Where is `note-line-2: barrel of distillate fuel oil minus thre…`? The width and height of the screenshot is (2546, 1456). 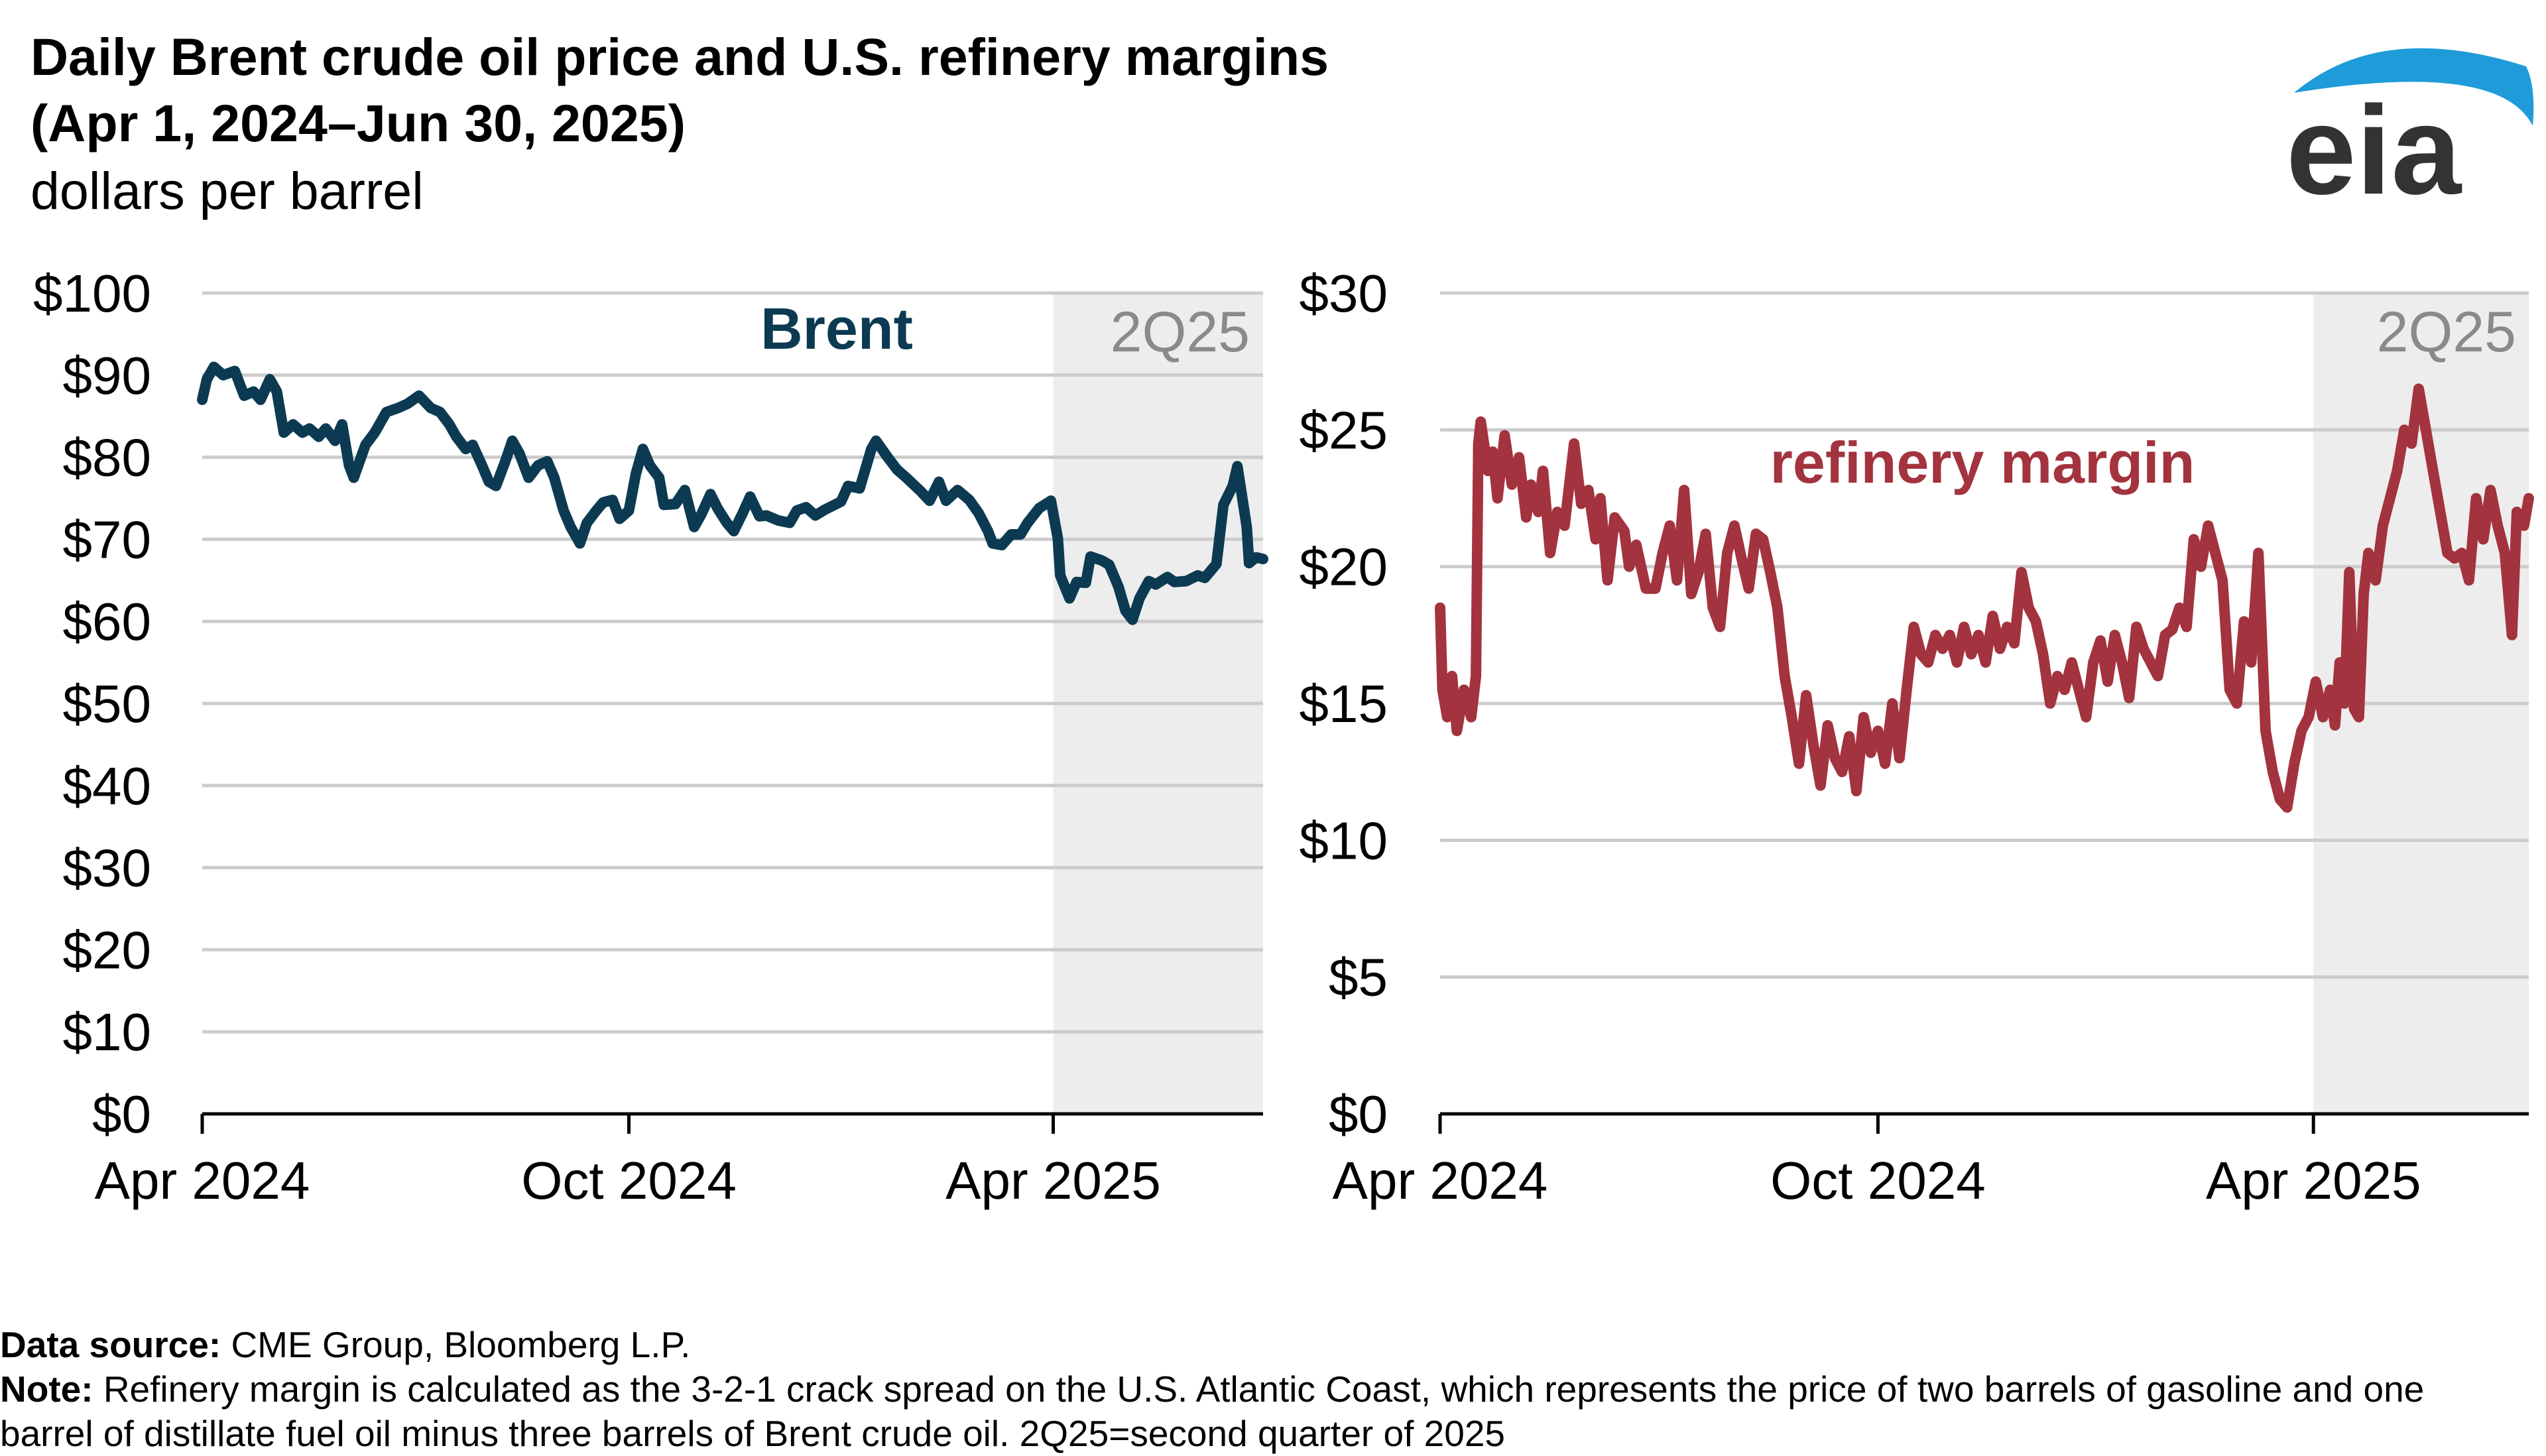 note-line-2: barrel of distillate fuel oil minus thre… is located at coordinates (753, 1433).